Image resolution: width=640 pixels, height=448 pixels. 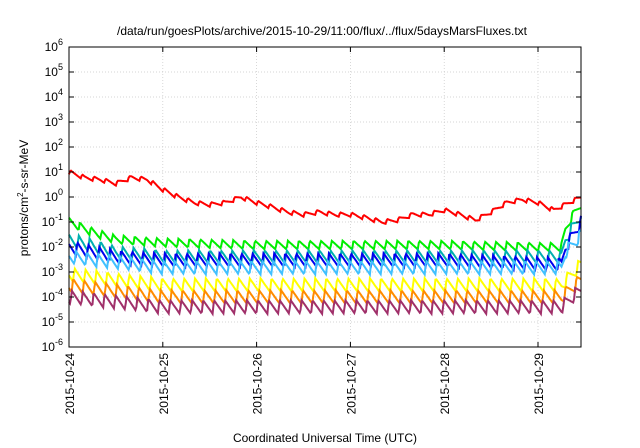 I want to click on y-tick-label: 10⁻⁶, so click(x=52, y=345).